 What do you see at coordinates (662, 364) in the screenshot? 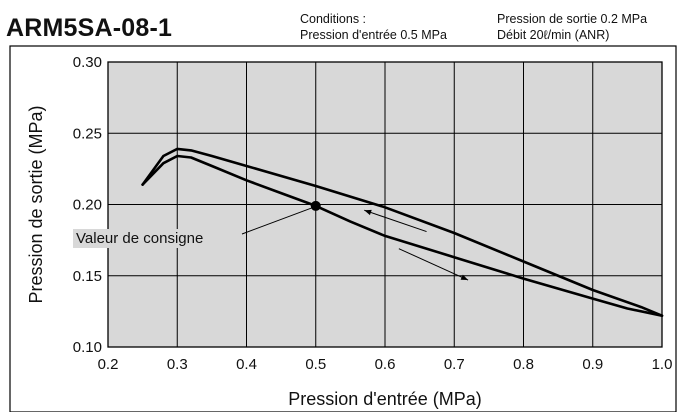
I see `x-tick-label: 1.0` at bounding box center [662, 364].